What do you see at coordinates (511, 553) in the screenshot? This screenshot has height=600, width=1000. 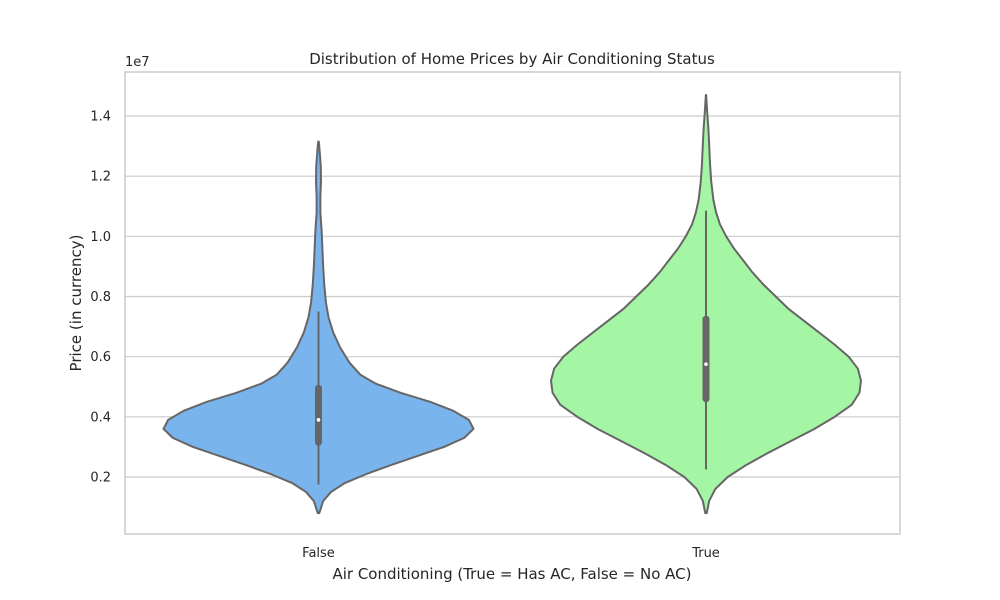 I see `x-axis-ticks: False True` at bounding box center [511, 553].